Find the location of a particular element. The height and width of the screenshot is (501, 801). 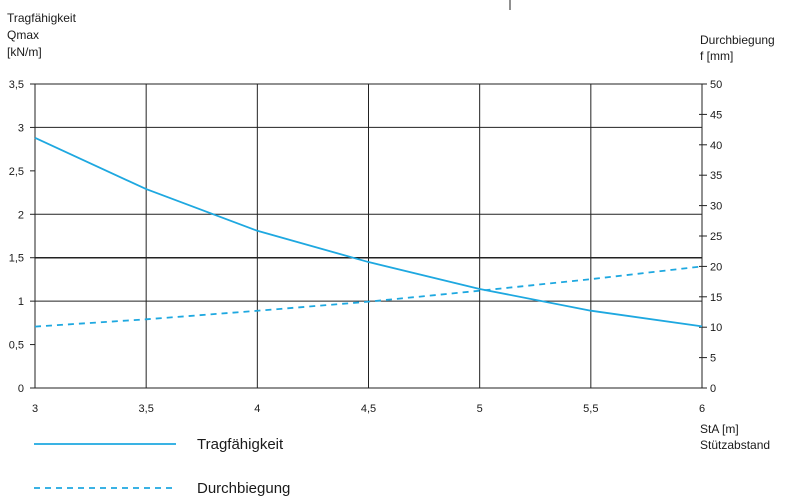

y-right-tick-label: 5 is located at coordinates (713, 359).